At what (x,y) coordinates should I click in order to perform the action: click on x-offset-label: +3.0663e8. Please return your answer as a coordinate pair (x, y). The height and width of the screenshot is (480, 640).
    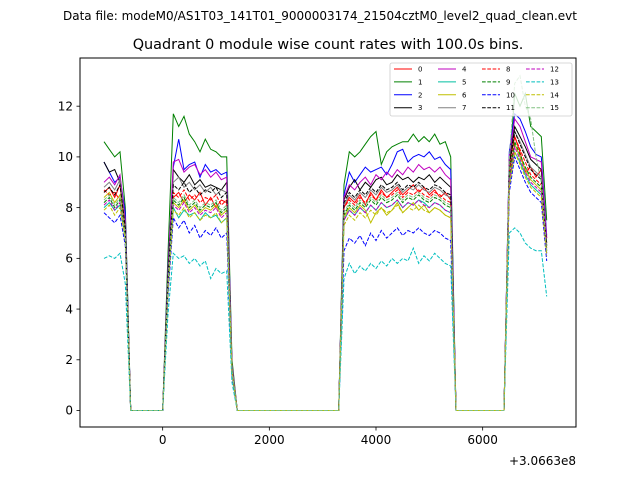
    Looking at the image, I should click on (542, 461).